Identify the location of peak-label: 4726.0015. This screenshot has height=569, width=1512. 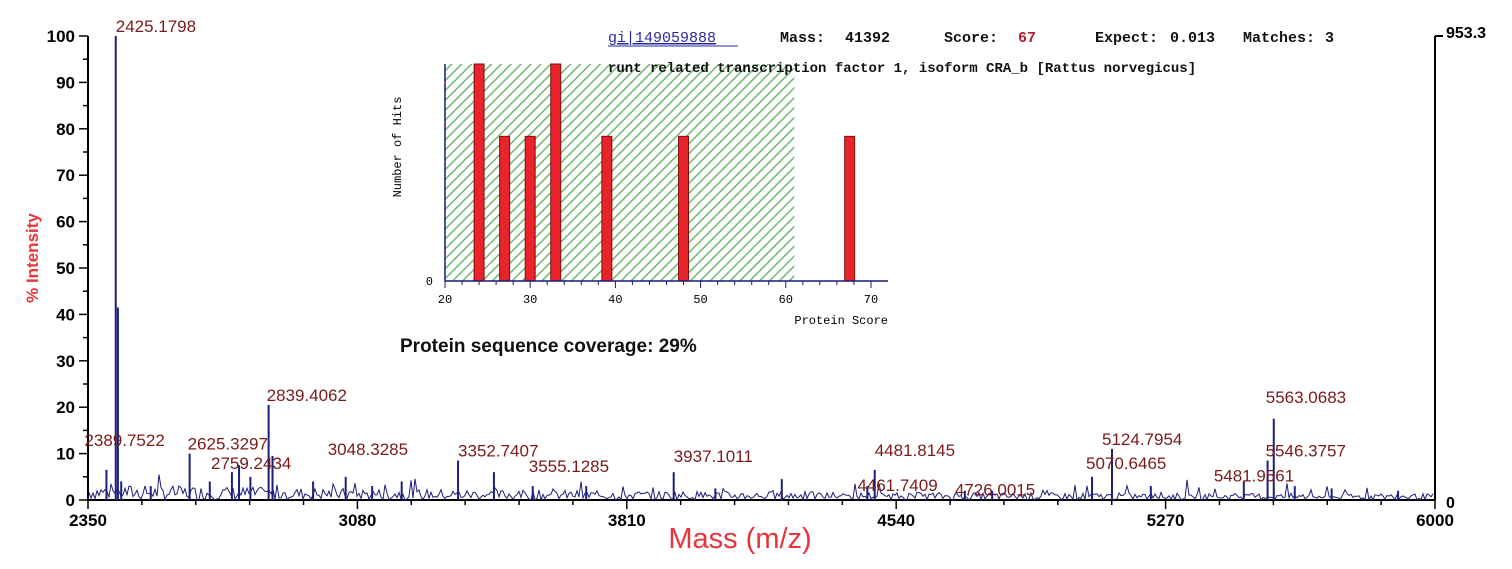
(995, 490).